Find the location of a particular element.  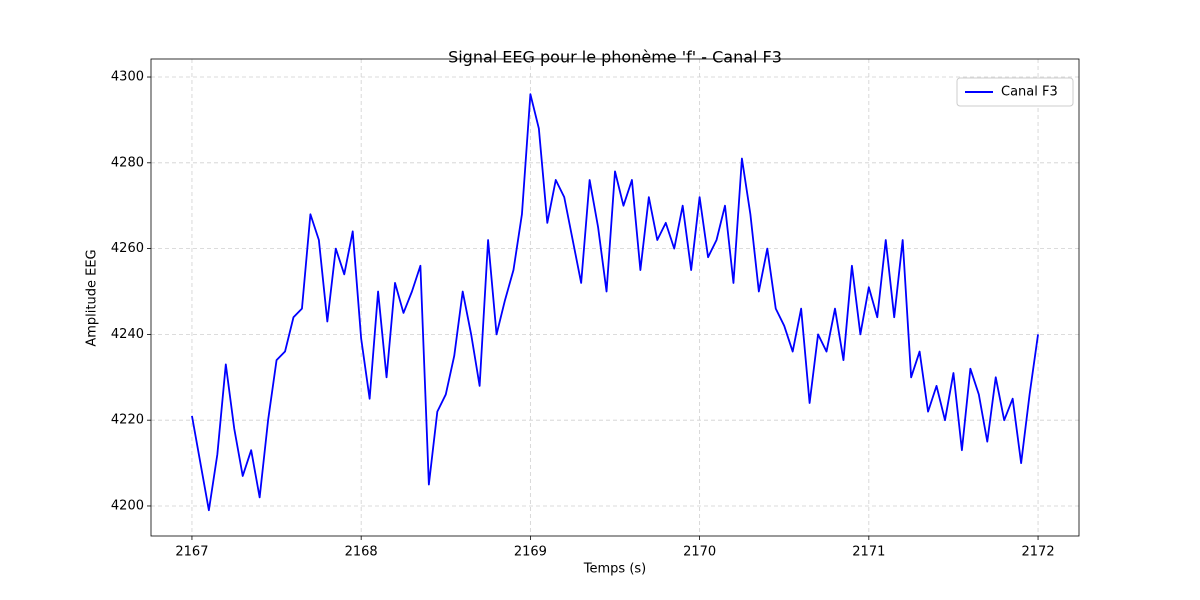

x-tick-label: 2169 is located at coordinates (530, 552).